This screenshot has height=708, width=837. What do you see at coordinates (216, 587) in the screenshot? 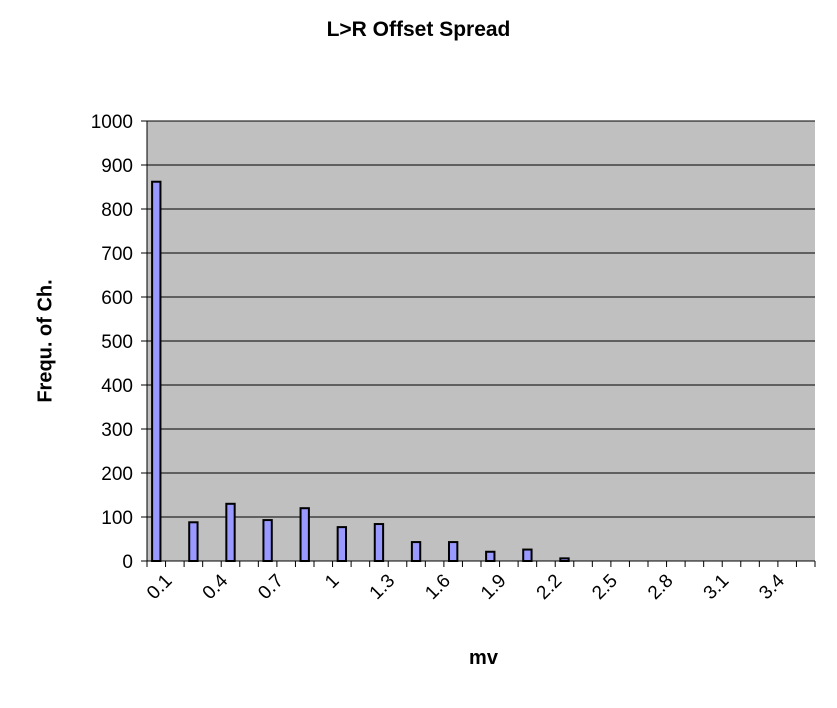
I see `x-tick-label: 0.4` at bounding box center [216, 587].